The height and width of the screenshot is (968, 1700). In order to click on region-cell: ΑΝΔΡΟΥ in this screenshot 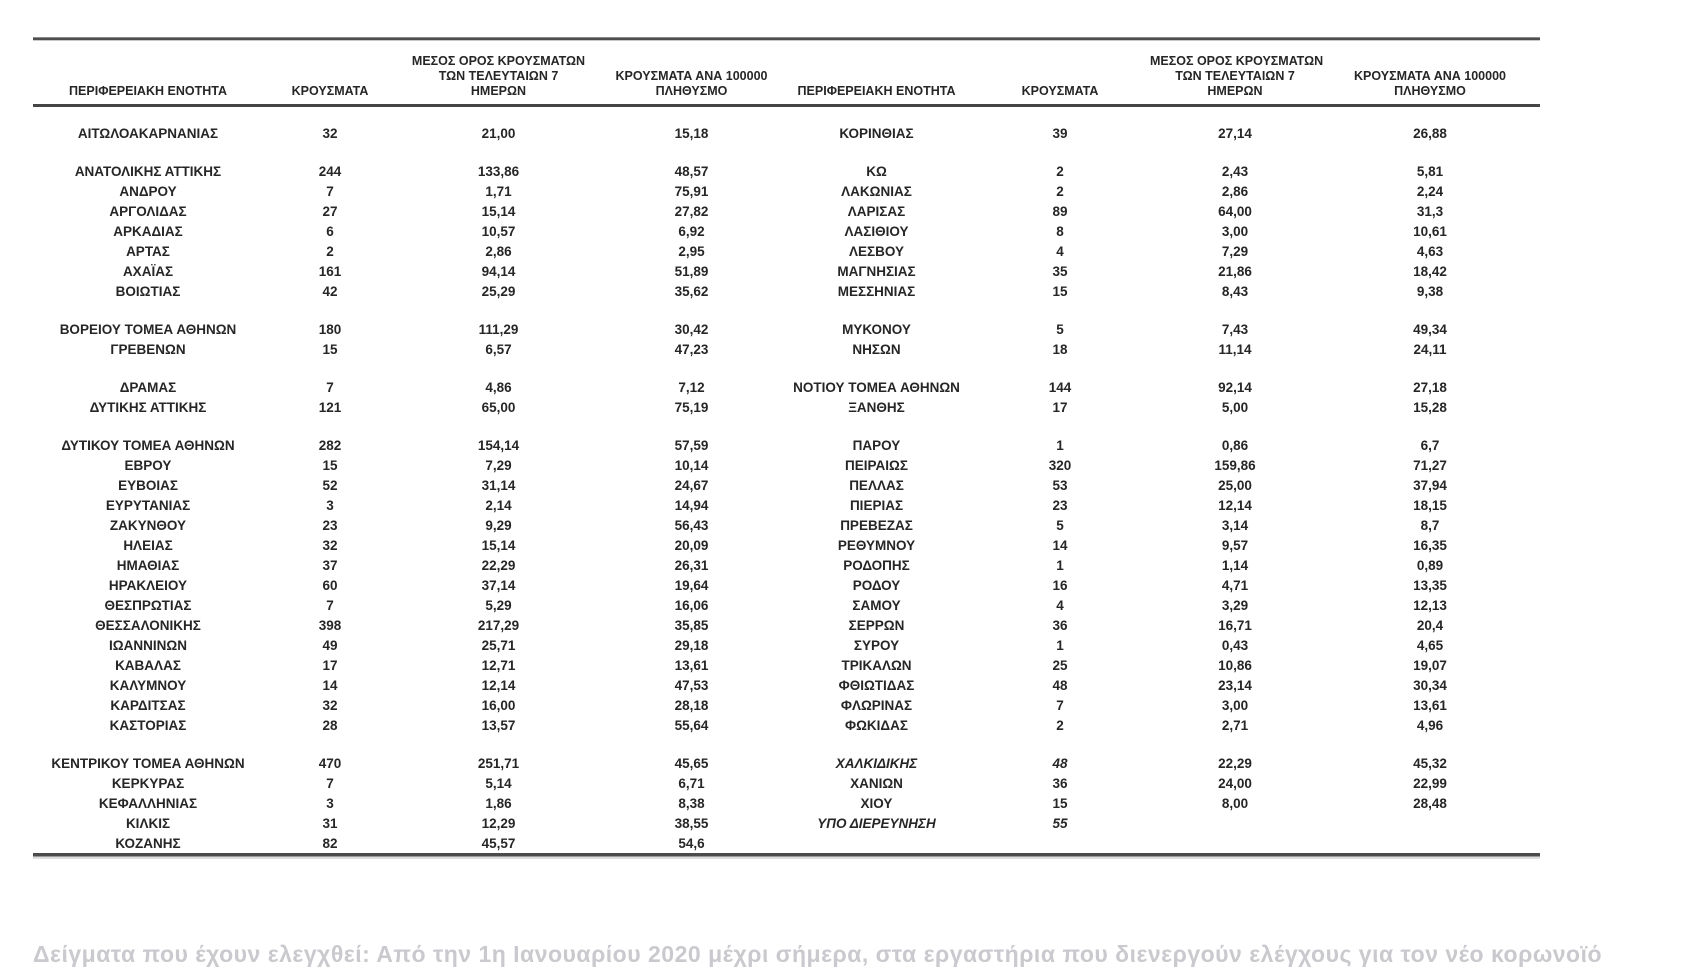, I will do `click(148, 191)`.